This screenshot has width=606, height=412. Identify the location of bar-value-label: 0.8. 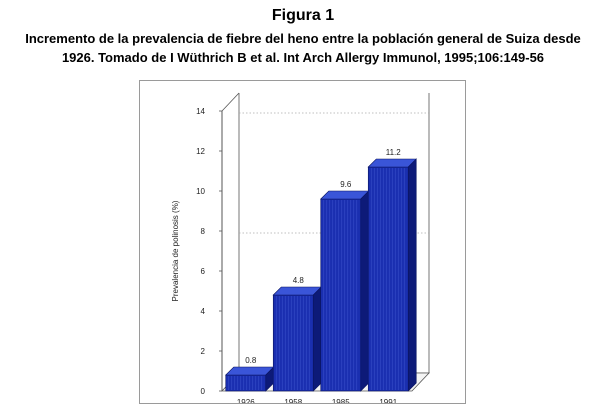
(251, 360).